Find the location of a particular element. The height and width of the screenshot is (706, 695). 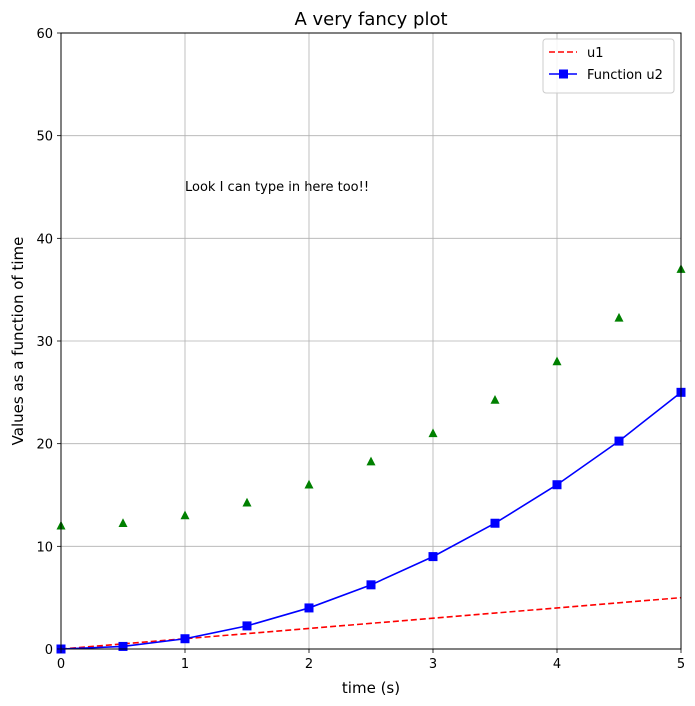

y-tick-label: 10 is located at coordinates (44, 547).